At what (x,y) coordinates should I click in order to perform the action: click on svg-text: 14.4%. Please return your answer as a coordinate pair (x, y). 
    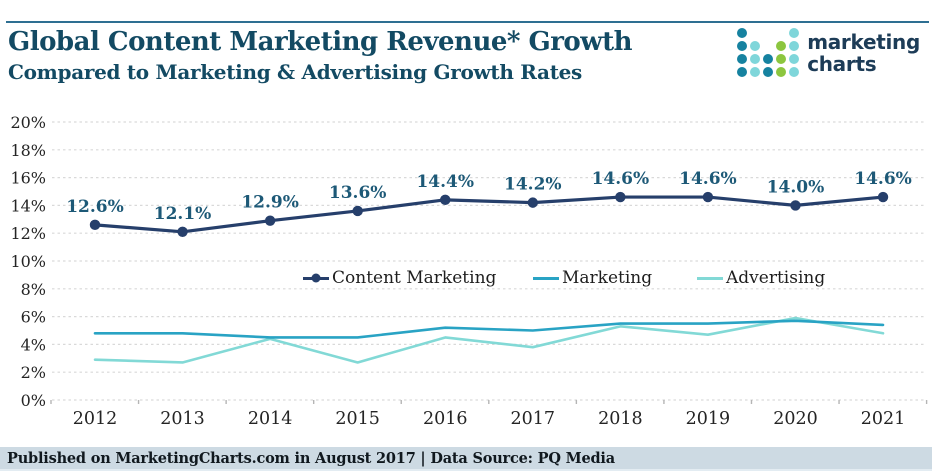
    Looking at the image, I should click on (445, 182).